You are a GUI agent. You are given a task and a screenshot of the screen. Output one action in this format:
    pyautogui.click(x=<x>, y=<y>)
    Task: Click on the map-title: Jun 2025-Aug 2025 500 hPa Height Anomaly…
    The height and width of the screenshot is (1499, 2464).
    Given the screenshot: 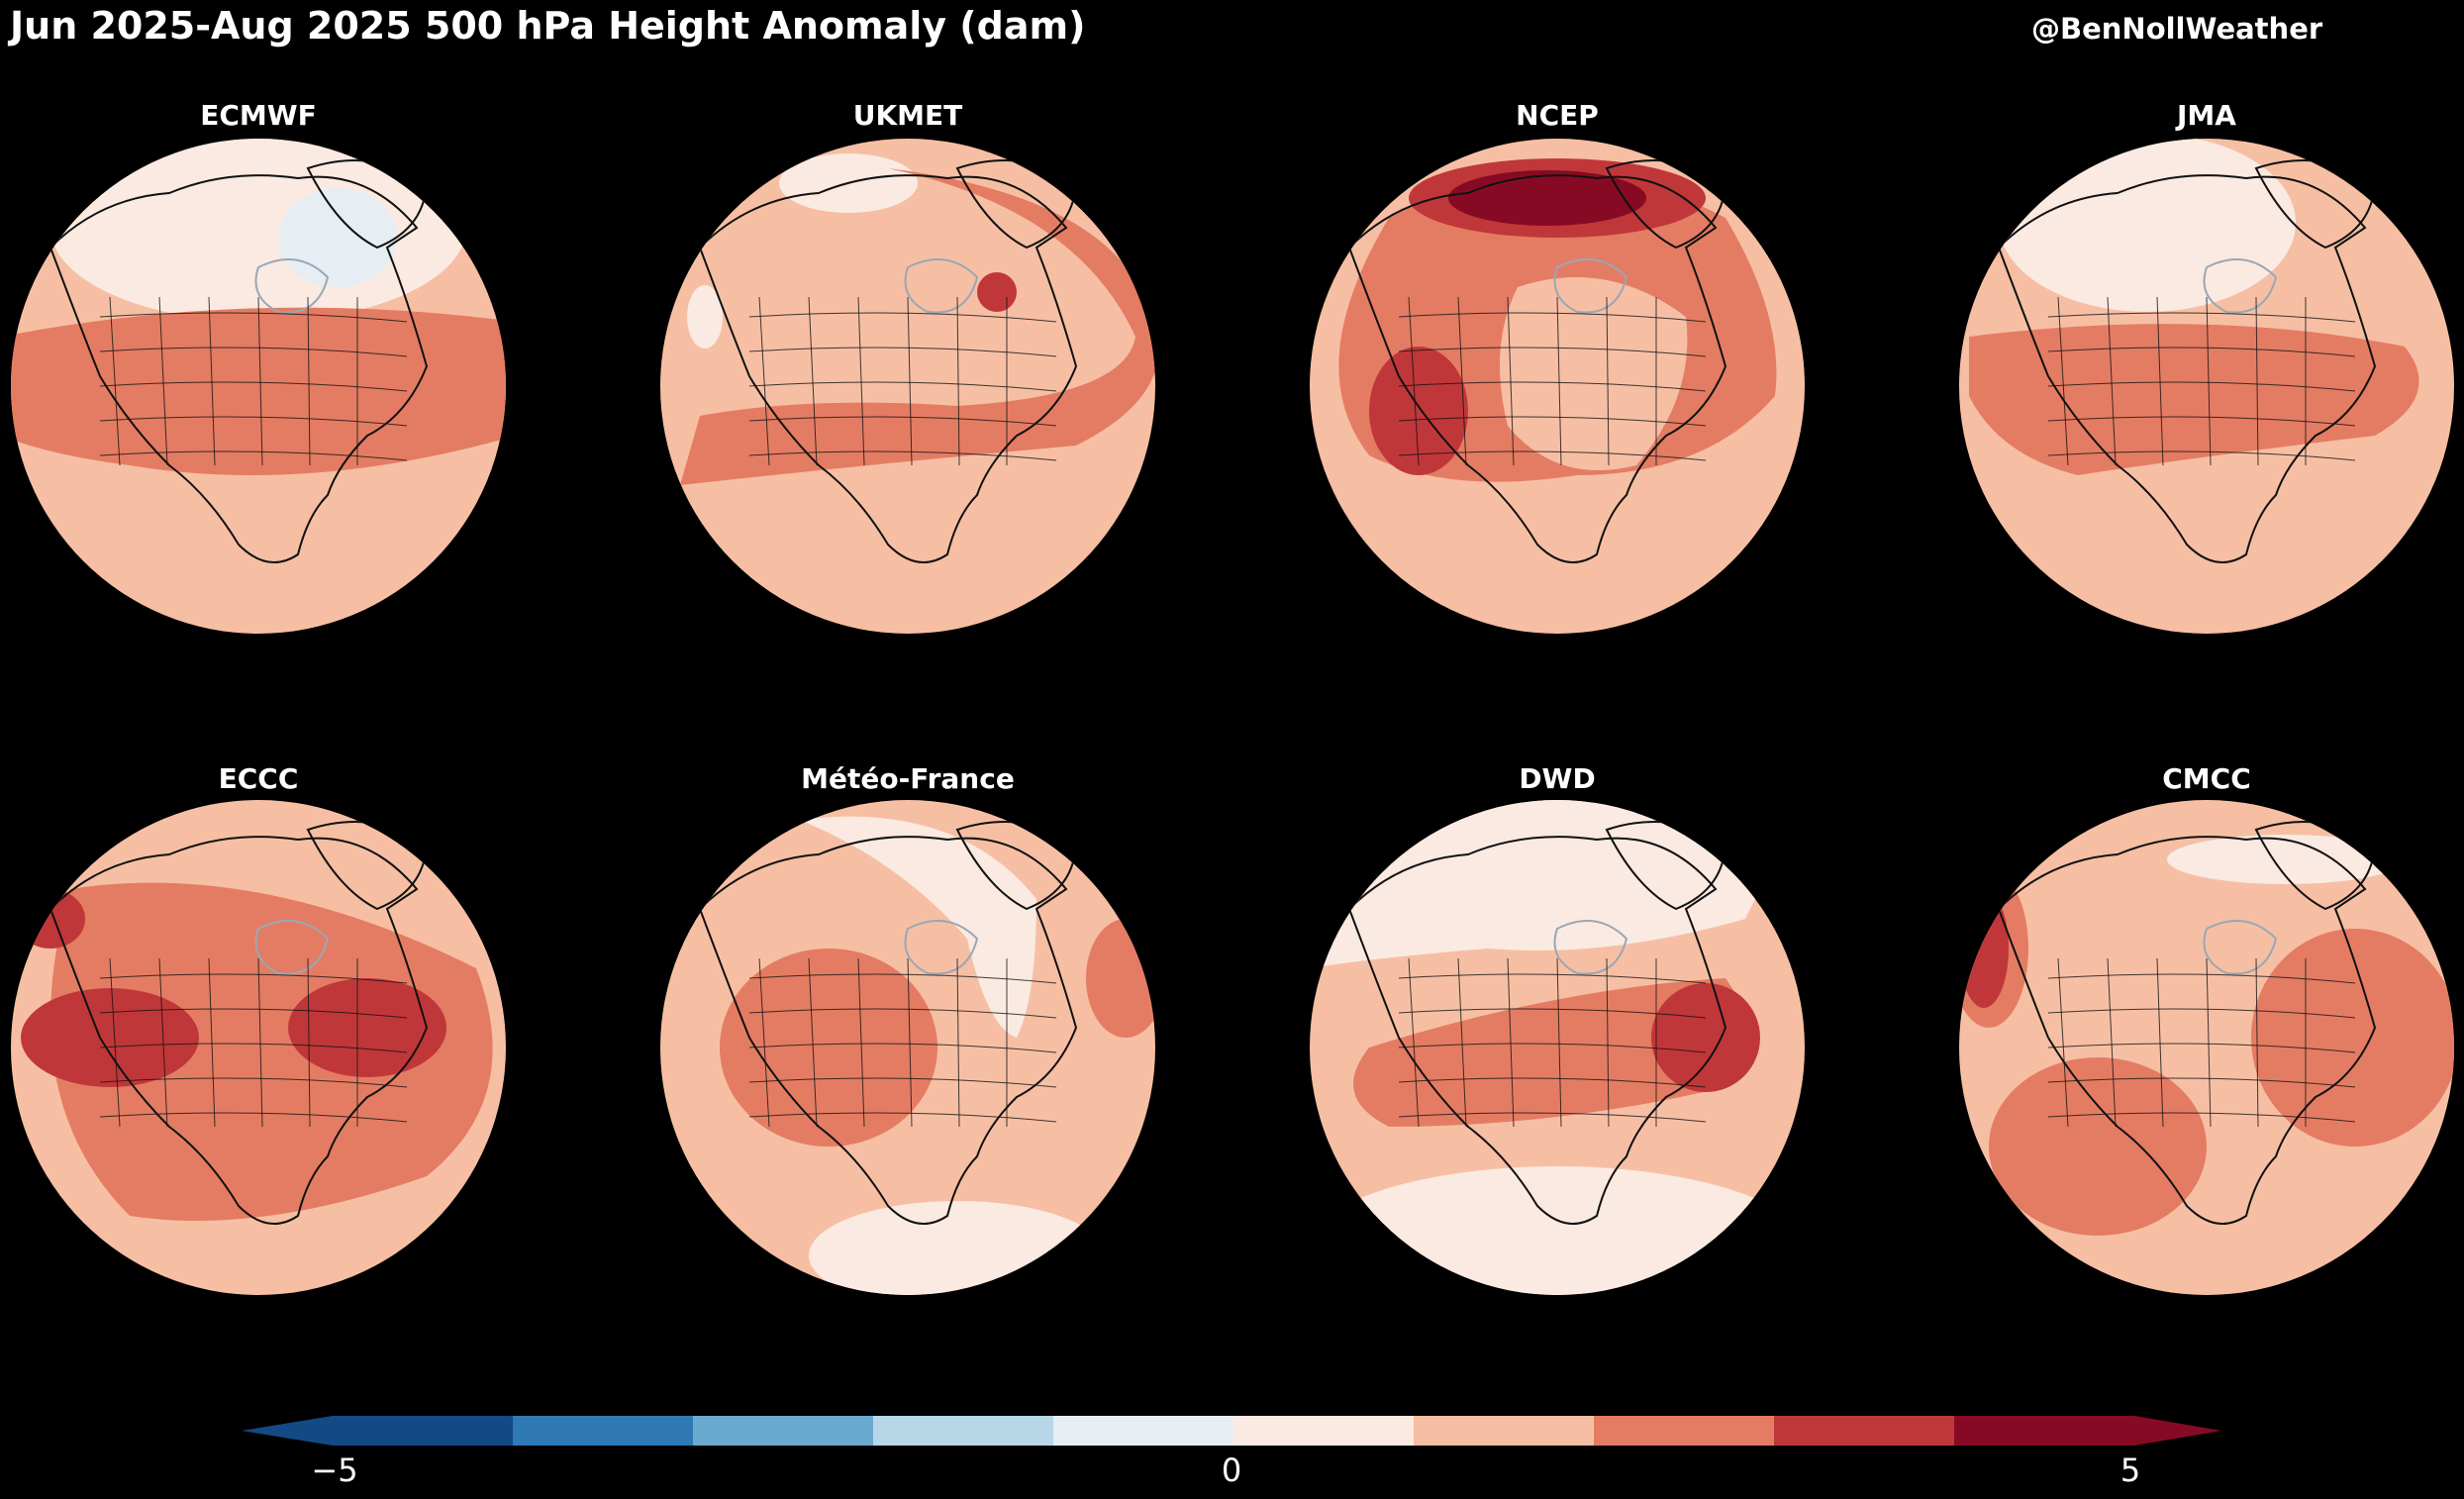 What is the action you would take?
    pyautogui.click(x=548, y=26)
    